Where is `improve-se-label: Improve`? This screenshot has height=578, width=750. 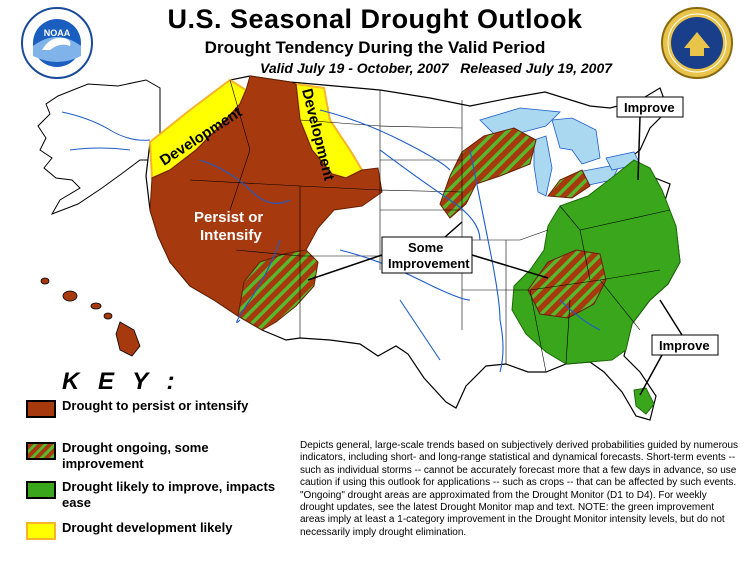 improve-se-label: Improve is located at coordinates (684, 345).